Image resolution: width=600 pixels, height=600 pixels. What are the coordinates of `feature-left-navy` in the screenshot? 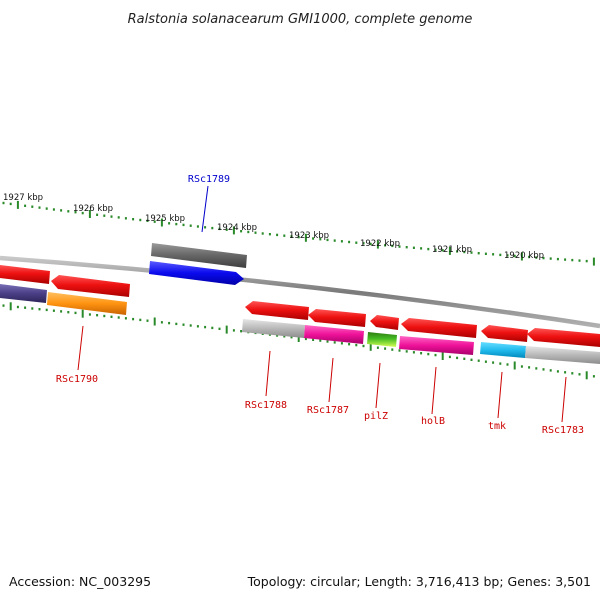 It's located at (23, 293).